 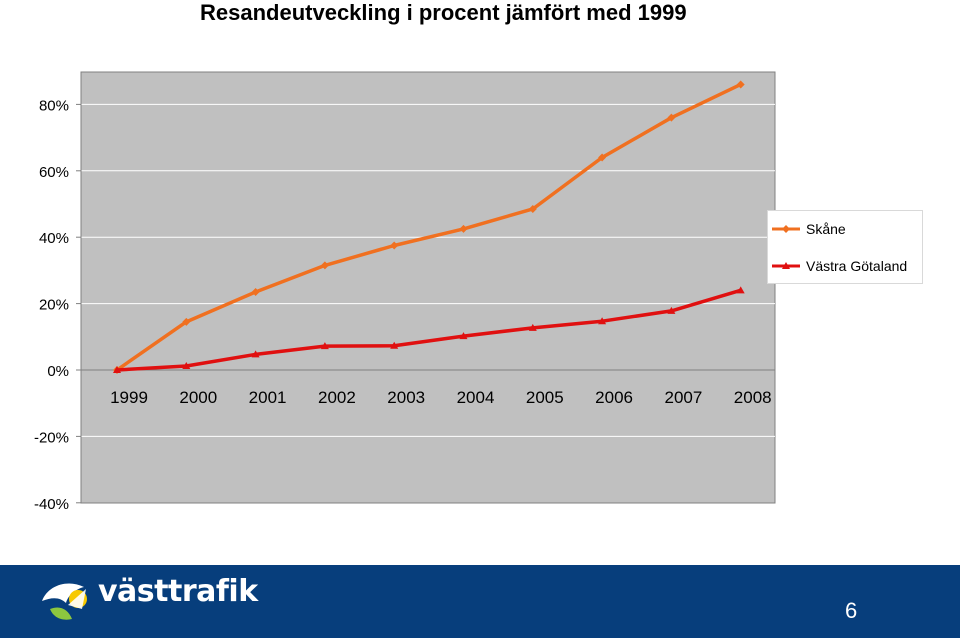 What do you see at coordinates (463, 336) in the screenshot?
I see `data-point-vastra-gotaland-2004` at bounding box center [463, 336].